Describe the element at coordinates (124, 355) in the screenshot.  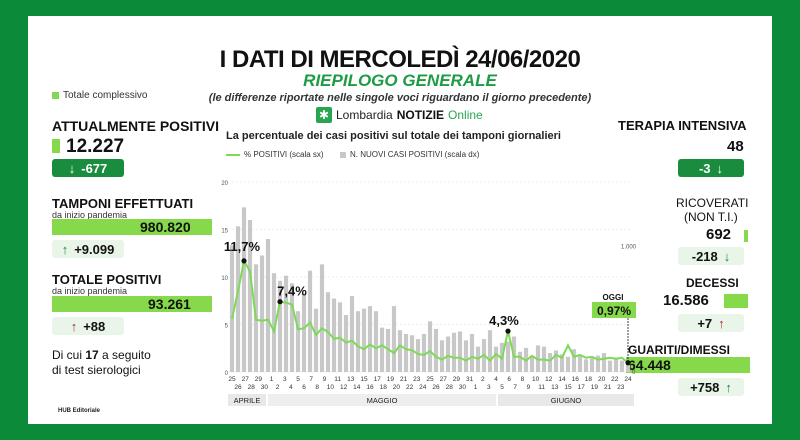
I see `sierologici-b: a seguito` at that location.